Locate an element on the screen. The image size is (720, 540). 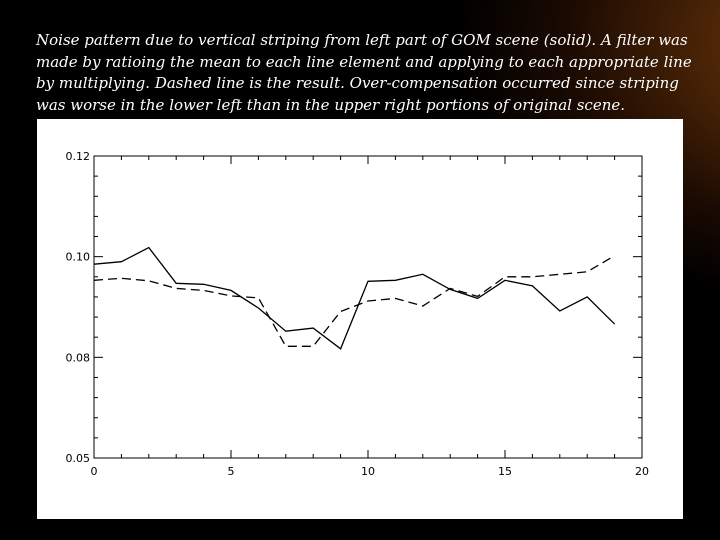
x-tick-label: 15 is located at coordinates (505, 471).